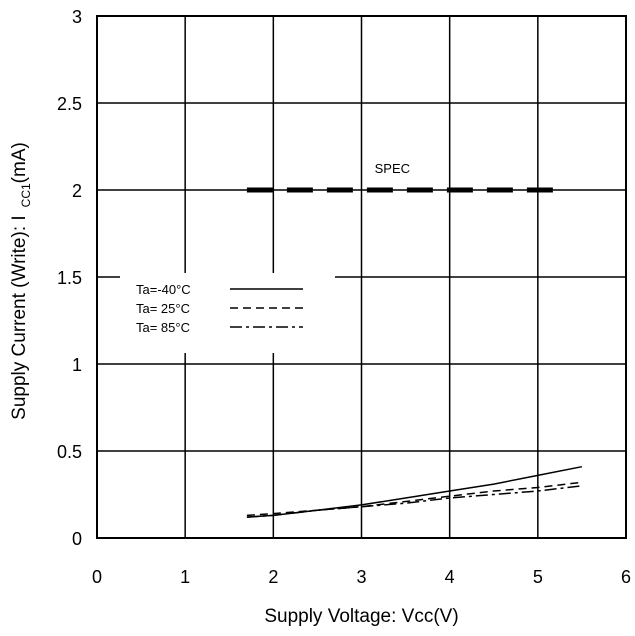 This screenshot has height=636, width=635. I want to click on y-tick-label: 1.5, so click(69, 278).